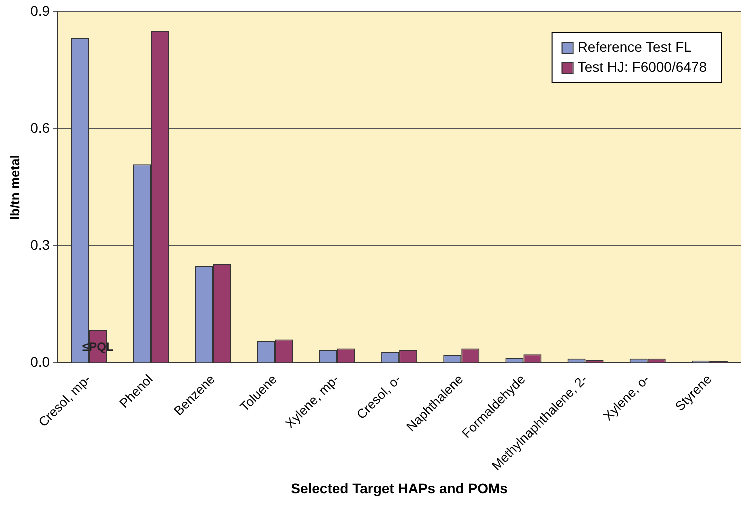 The height and width of the screenshot is (506, 745). What do you see at coordinates (643, 66) in the screenshot?
I see `legend-label: Test HJ: F6000/6478` at bounding box center [643, 66].